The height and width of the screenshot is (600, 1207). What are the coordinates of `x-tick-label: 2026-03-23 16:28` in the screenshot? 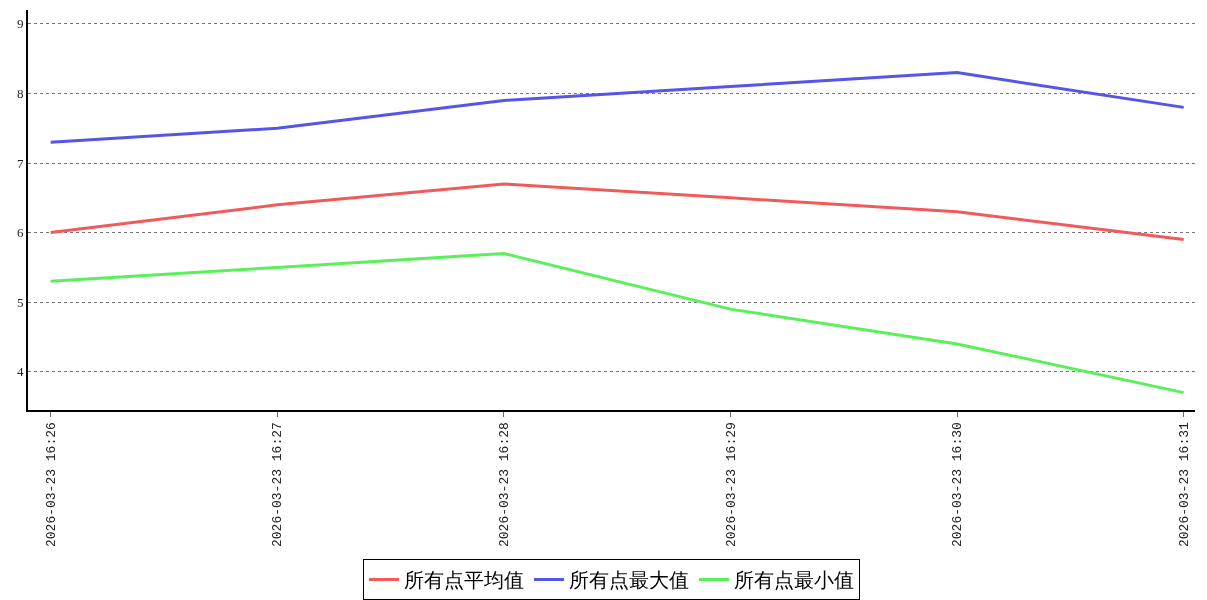 It's located at (505, 485).